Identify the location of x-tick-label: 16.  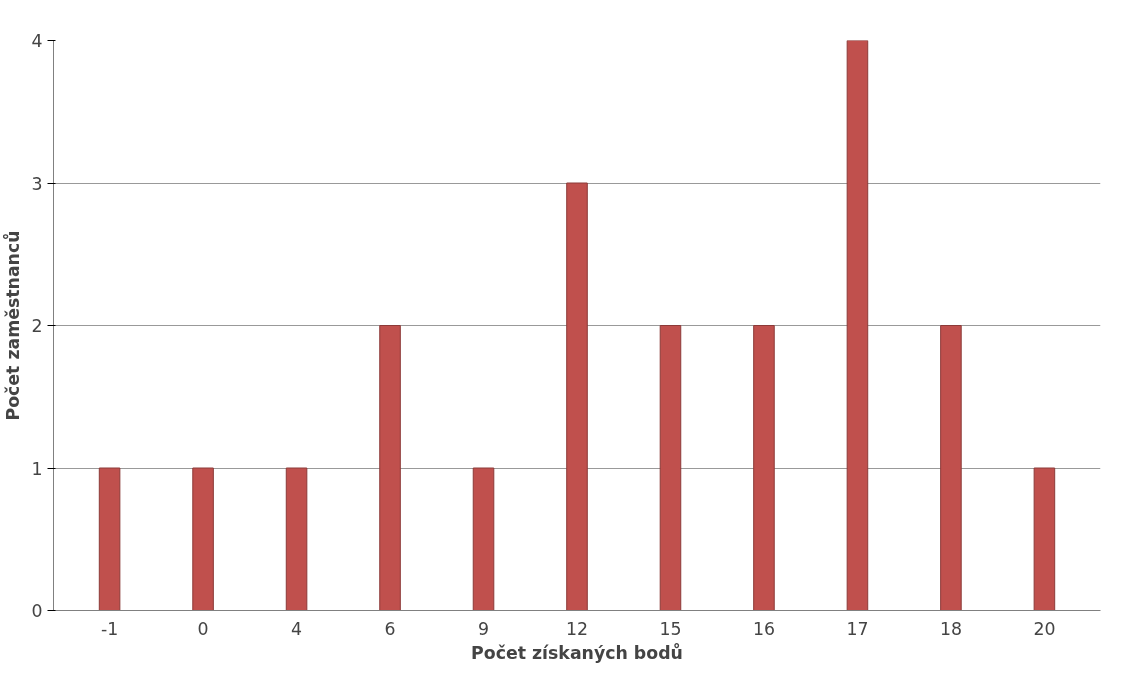
(763, 628).